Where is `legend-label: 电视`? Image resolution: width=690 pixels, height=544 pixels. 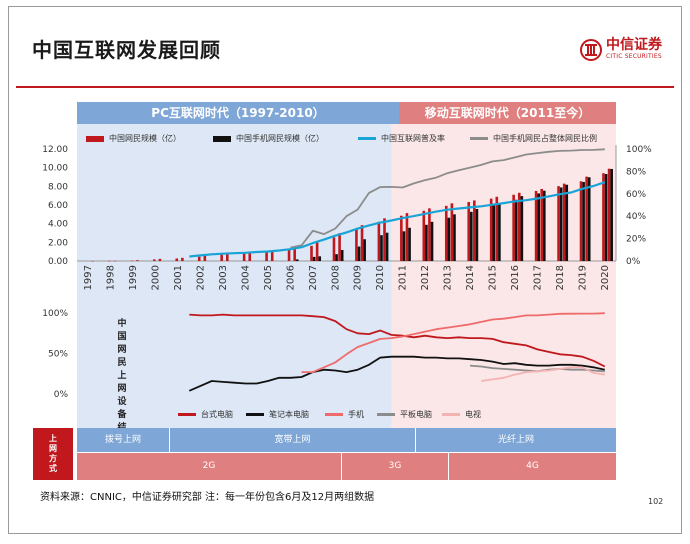 legend-label: 电视 is located at coordinates (473, 414).